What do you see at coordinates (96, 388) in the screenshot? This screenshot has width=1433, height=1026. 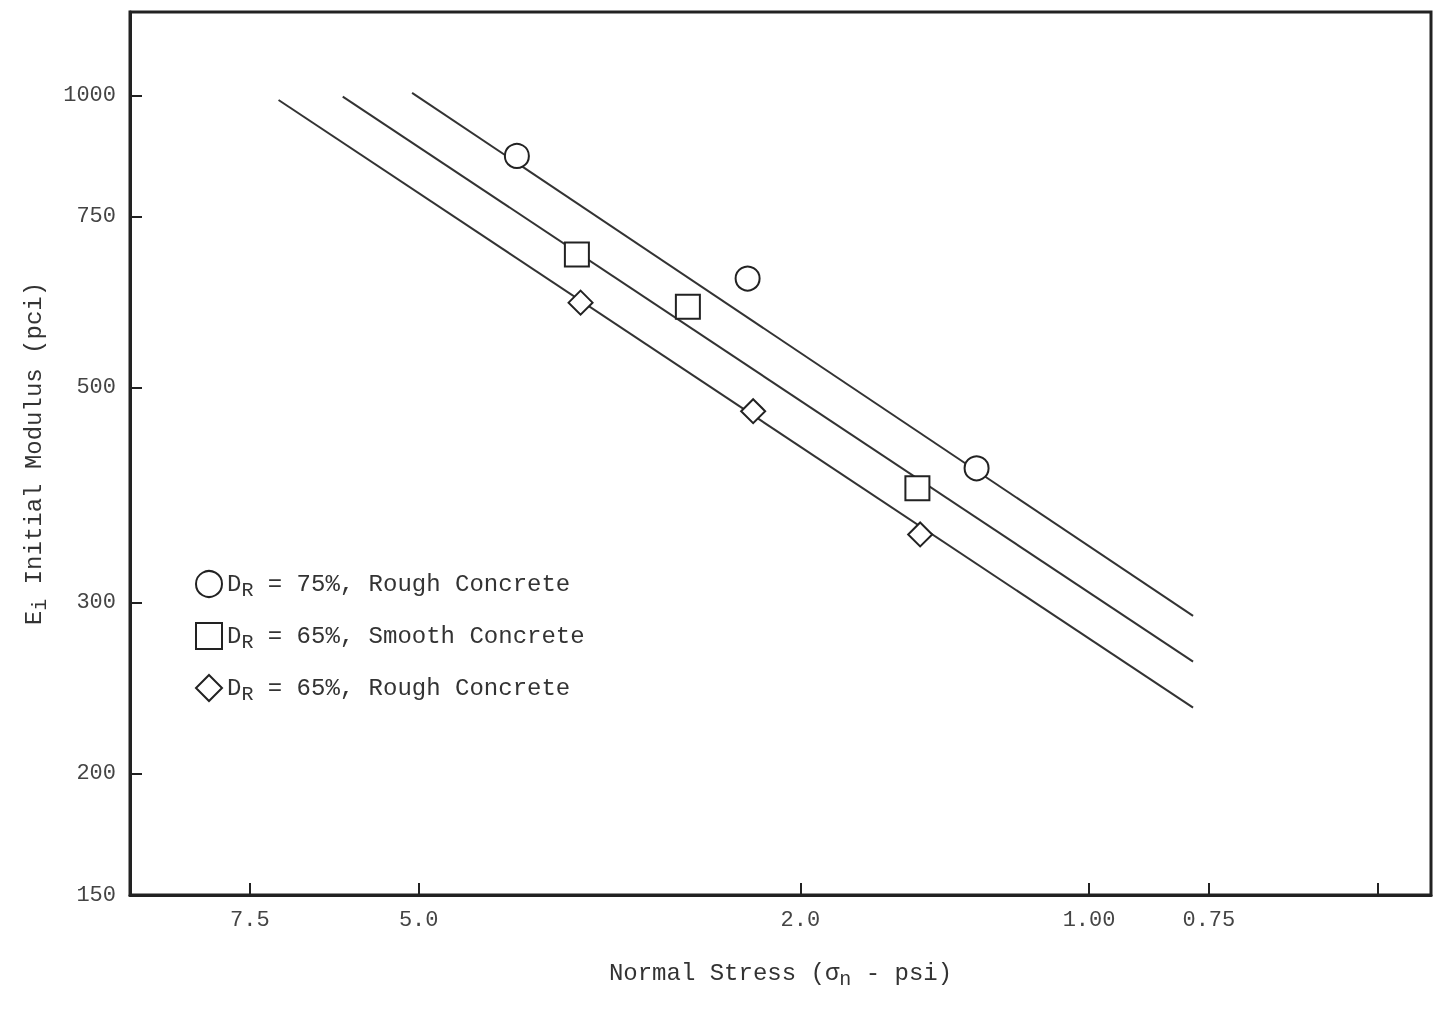 I see `y-tick-label: 500` at bounding box center [96, 388].